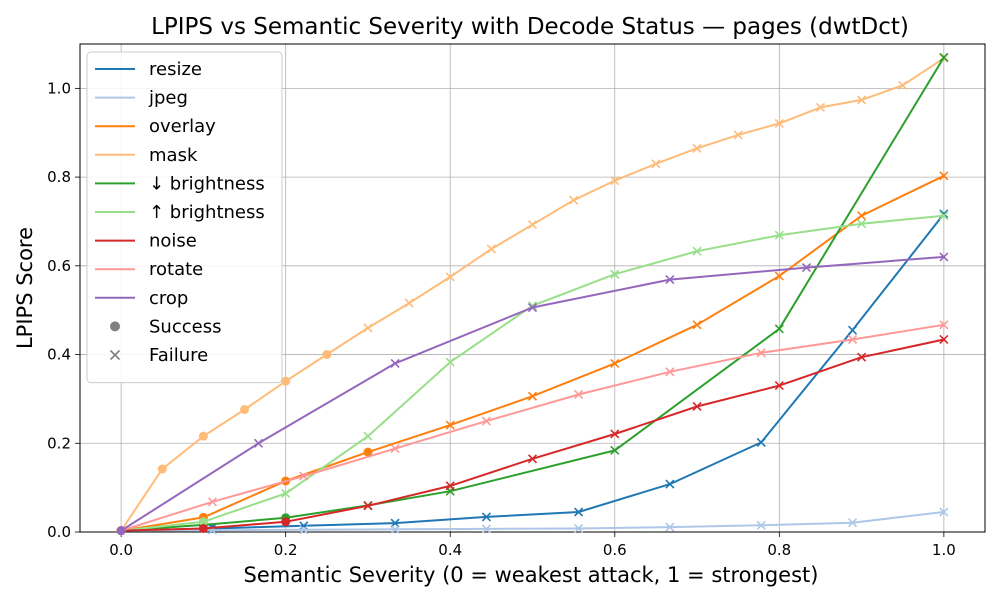  I want to click on y-tick-label: 0.4, so click(59, 355).